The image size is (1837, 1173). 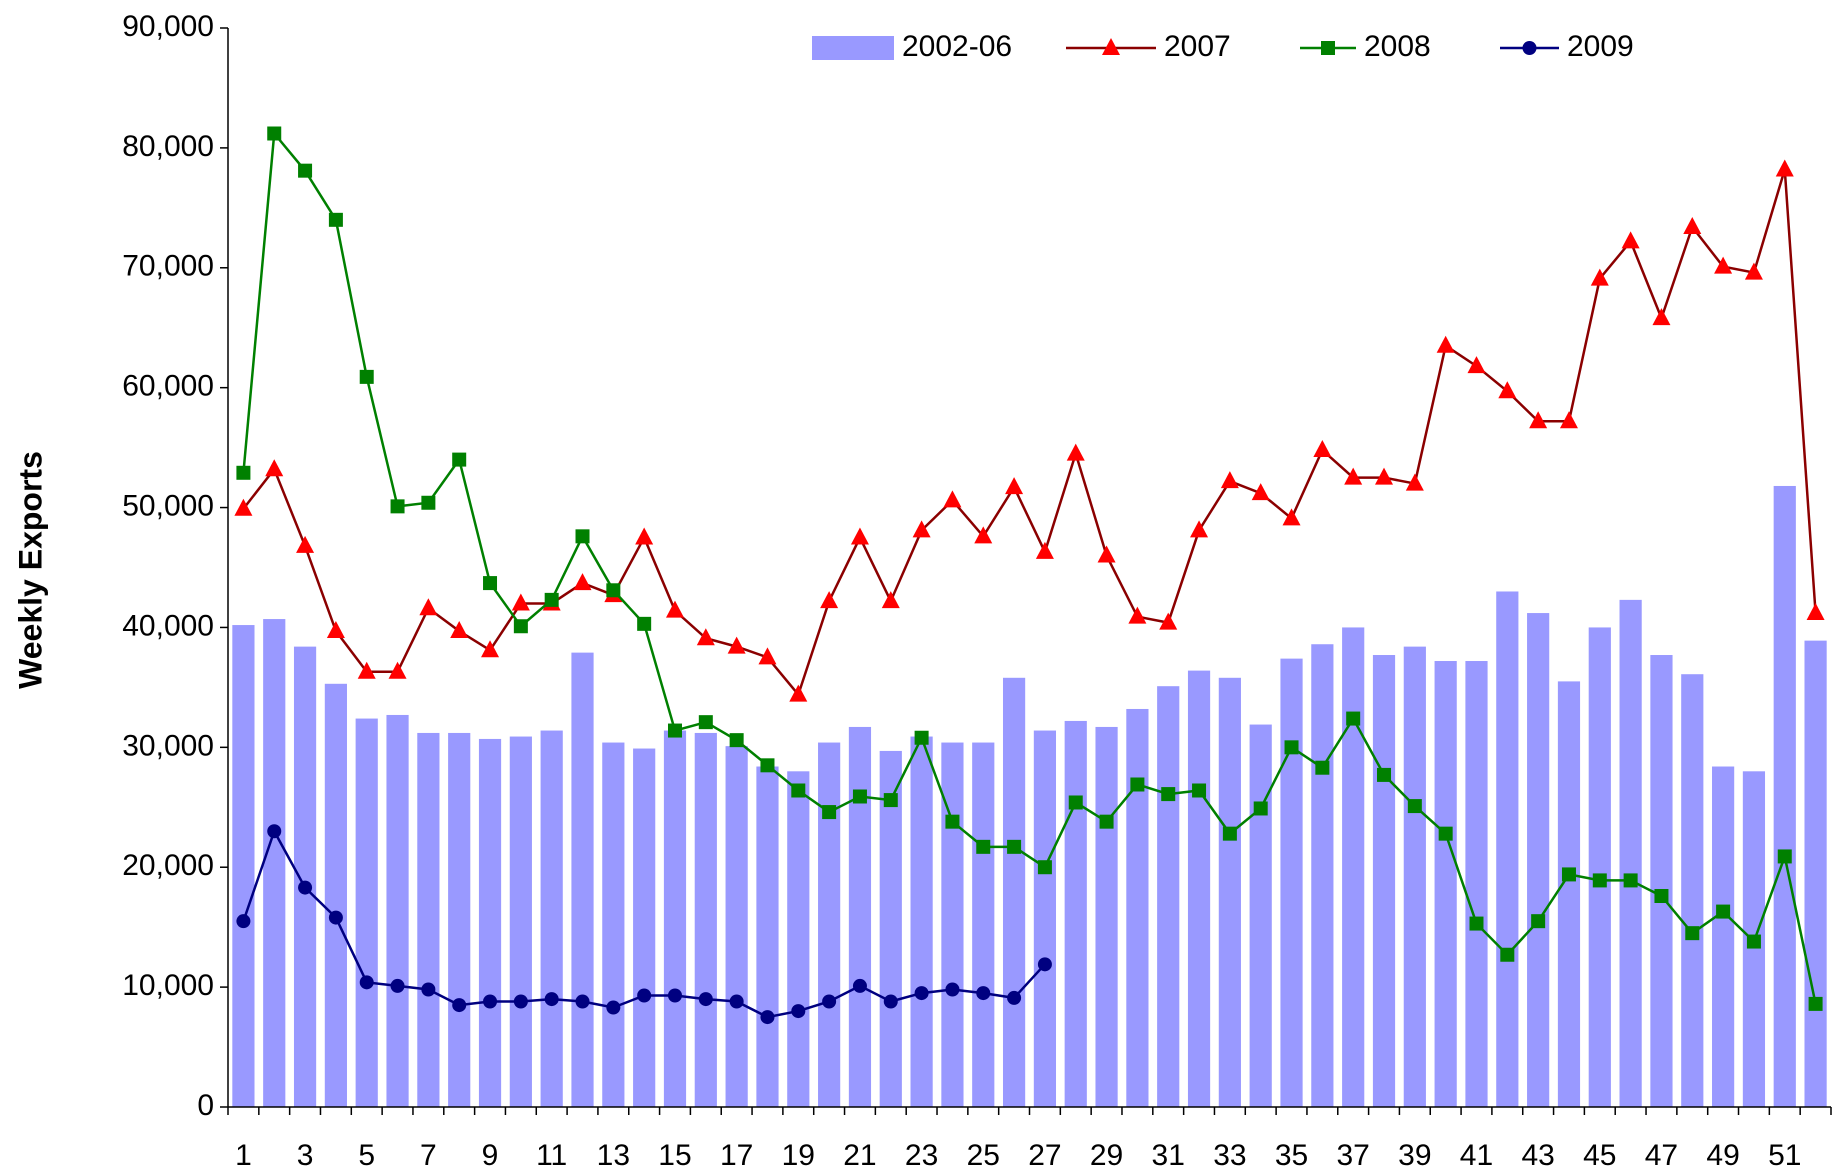 I want to click on x-tick-label: 1, so click(x=243, y=1155).